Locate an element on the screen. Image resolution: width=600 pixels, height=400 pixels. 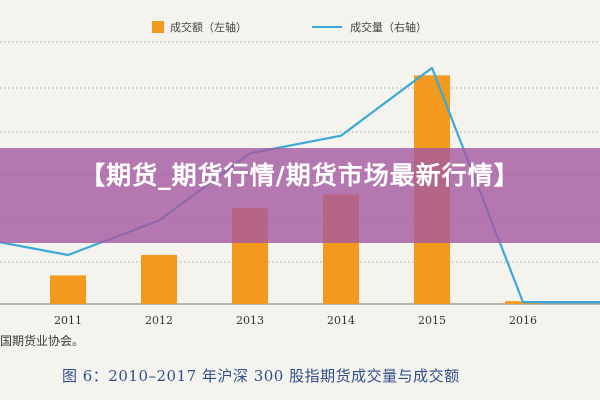
x-tick-label: 2011 is located at coordinates (68, 320).